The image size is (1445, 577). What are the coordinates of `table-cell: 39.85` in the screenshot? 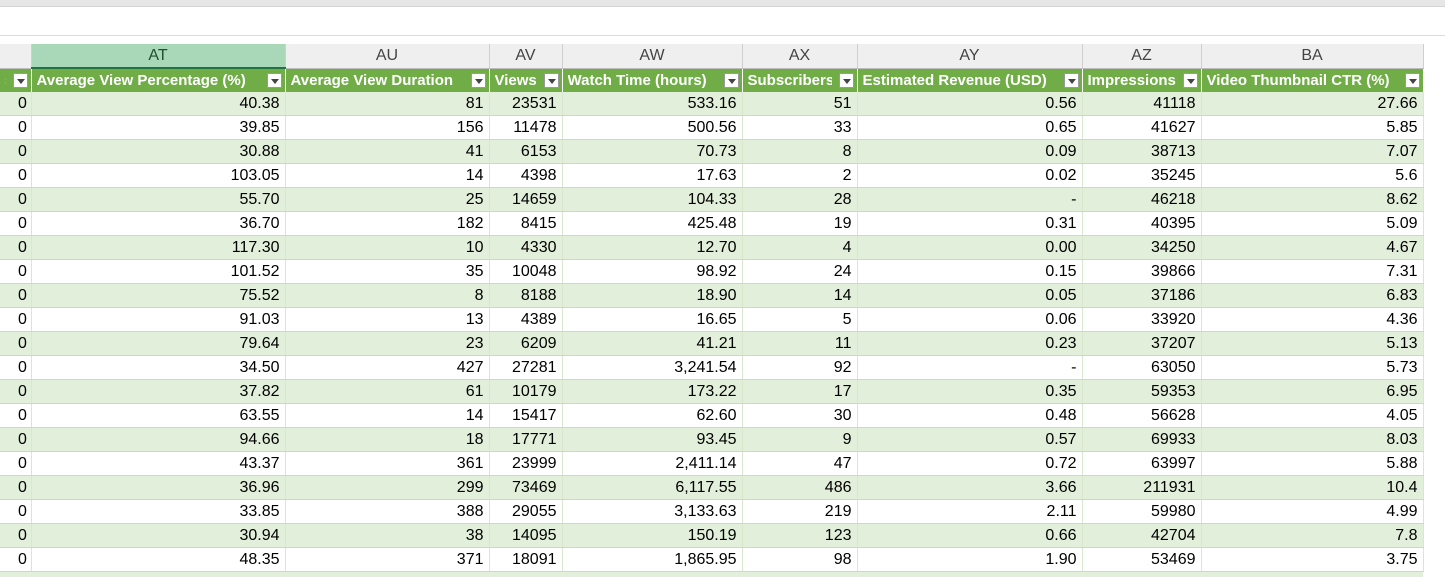 It's located at (158, 127).